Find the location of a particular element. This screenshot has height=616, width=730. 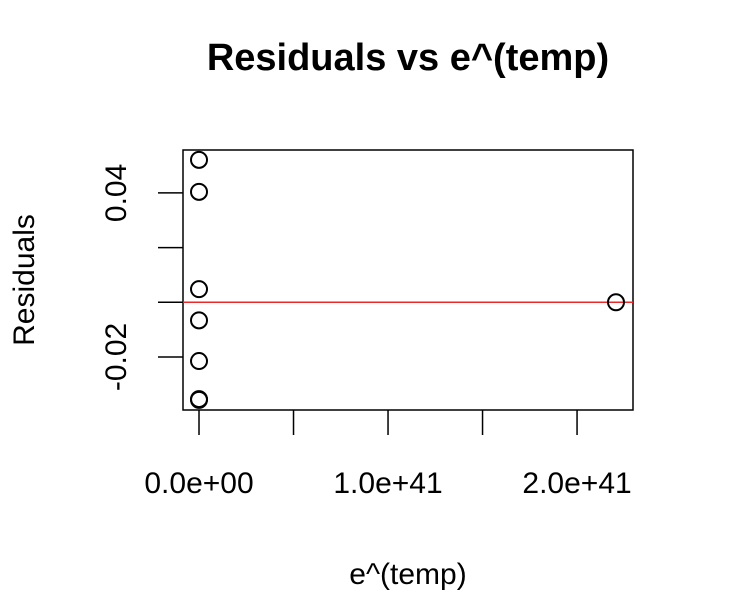

chart-title: Residuals vs e^(temp) is located at coordinates (408, 58).